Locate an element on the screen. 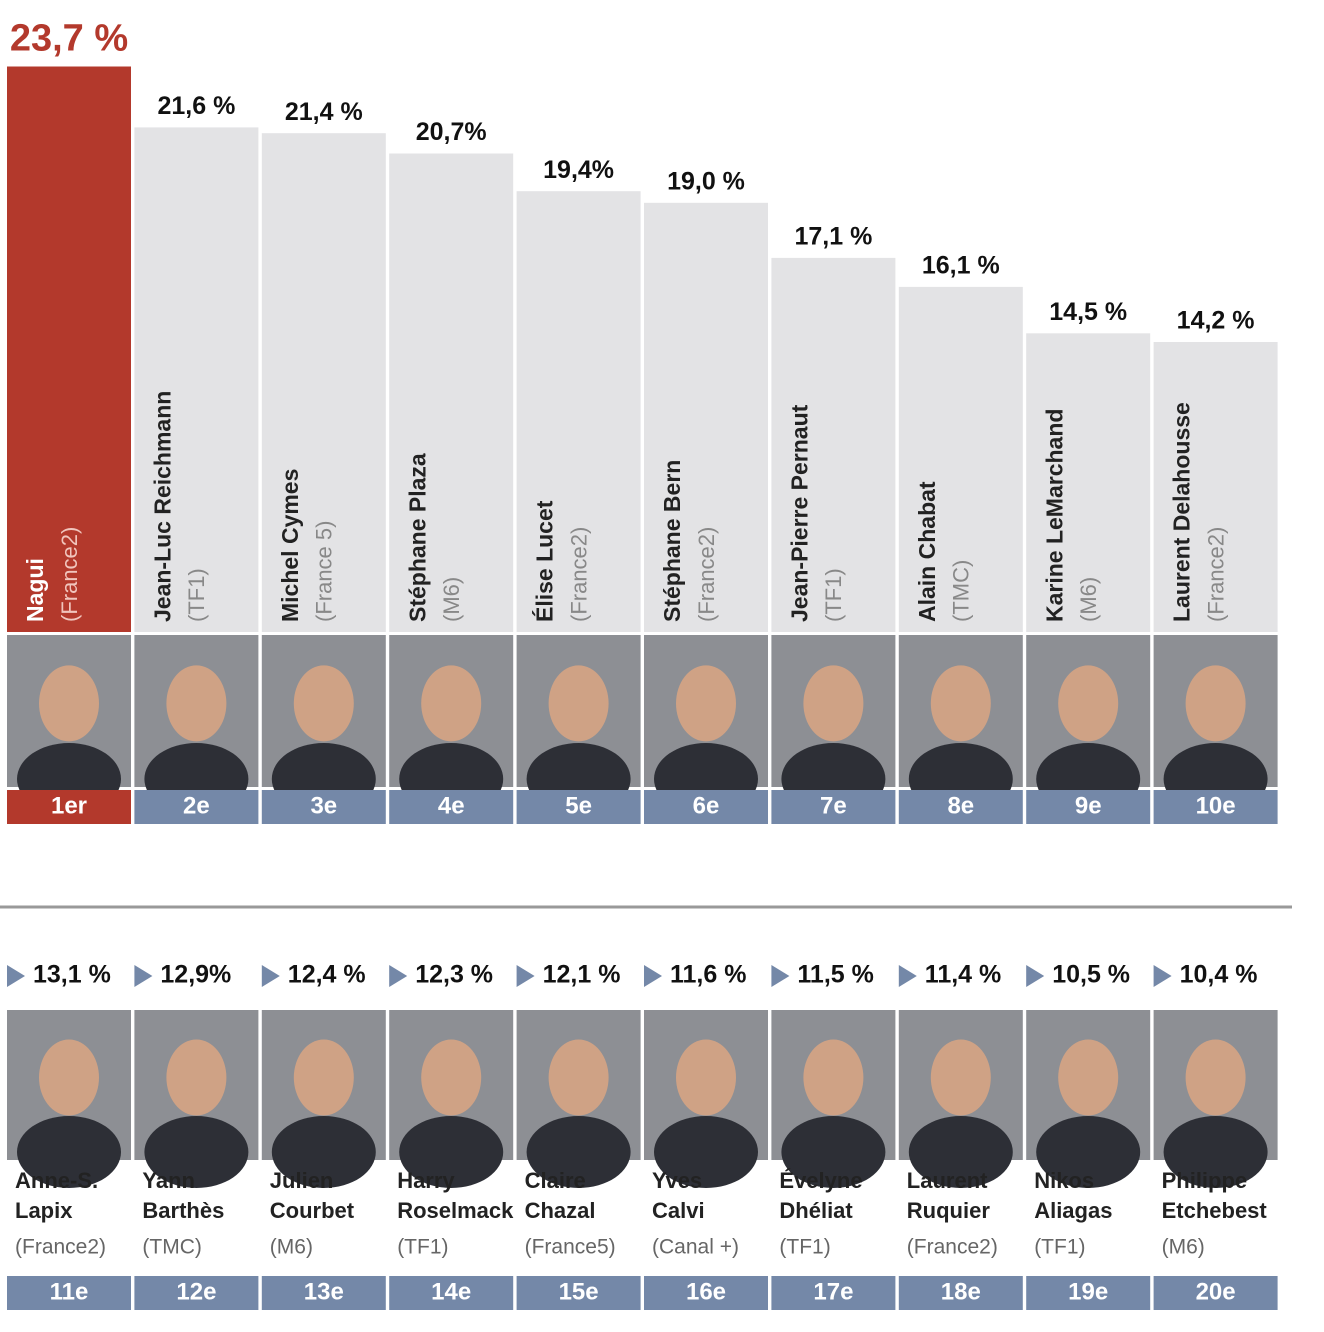 This screenshot has width=1324, height=1332. rank: 2e is located at coordinates (196, 805).